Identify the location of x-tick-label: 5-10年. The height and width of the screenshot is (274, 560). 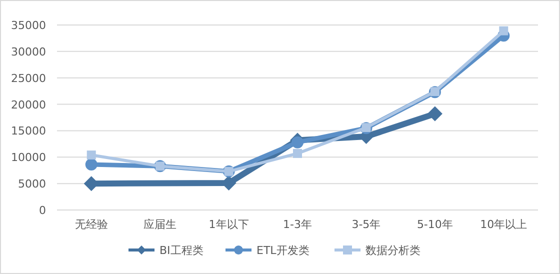
(434, 224).